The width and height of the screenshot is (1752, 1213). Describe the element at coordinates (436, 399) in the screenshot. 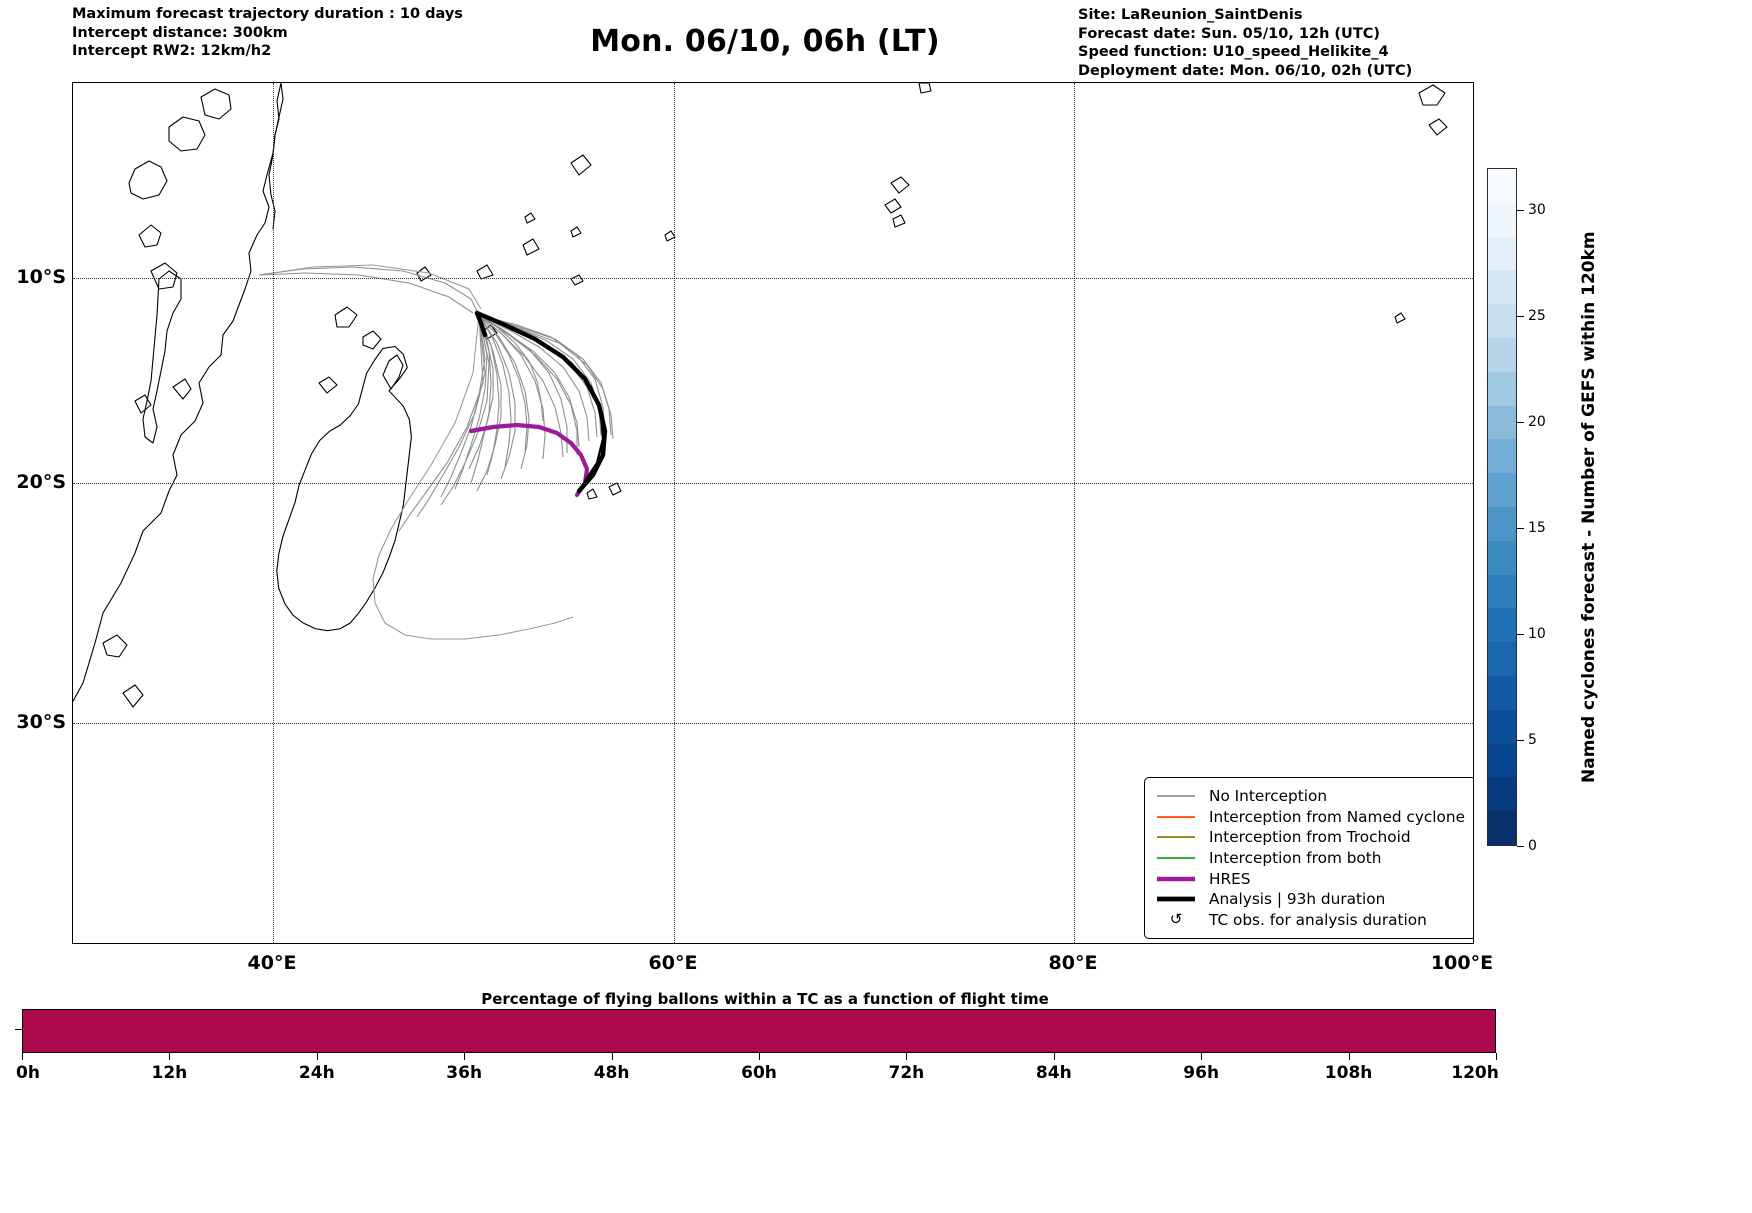

I see `ensemble-trajectories-no-interception` at that location.